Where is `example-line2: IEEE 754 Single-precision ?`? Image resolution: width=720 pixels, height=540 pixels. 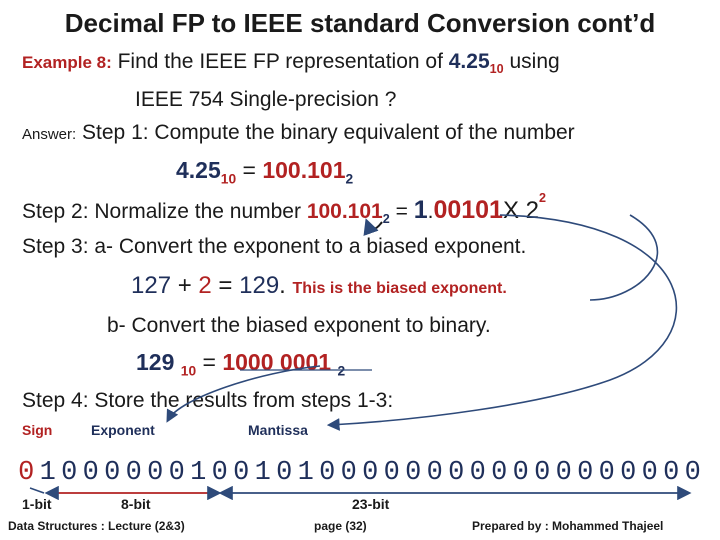 example-line2: IEEE 754 Single-precision ? is located at coordinates (266, 99).